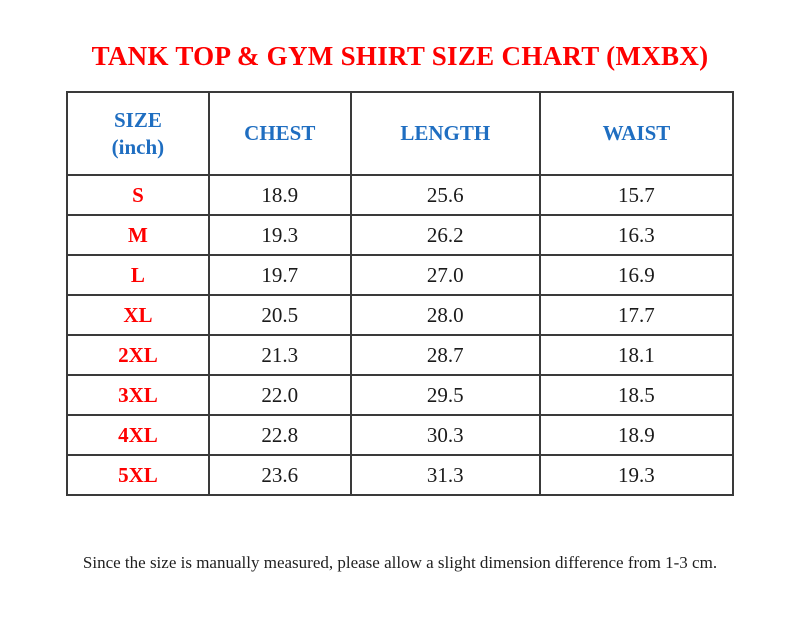 Image resolution: width=800 pixels, height=633 pixels. I want to click on table-row: XL 20.5 28.0 17.7, so click(400, 315).